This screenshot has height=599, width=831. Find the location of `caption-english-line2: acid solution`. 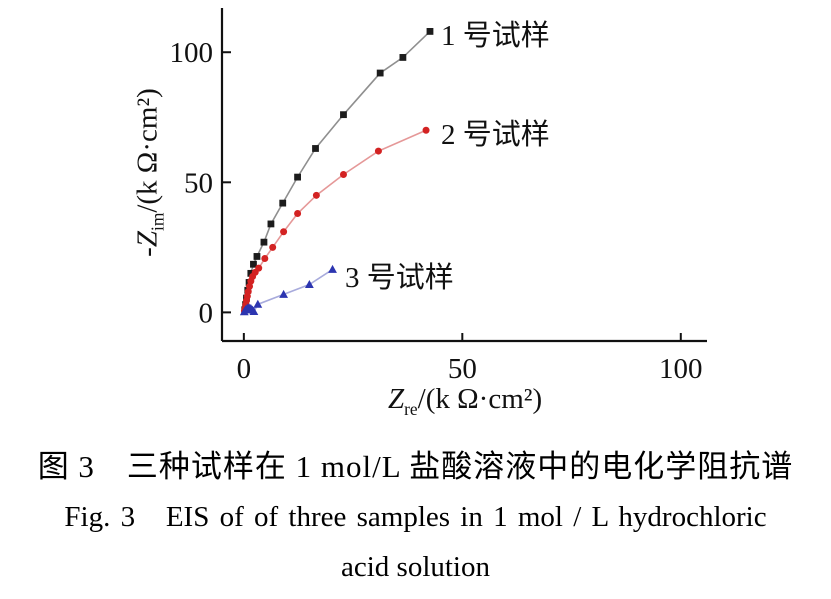

caption-english-line2: acid solution is located at coordinates (415, 567).